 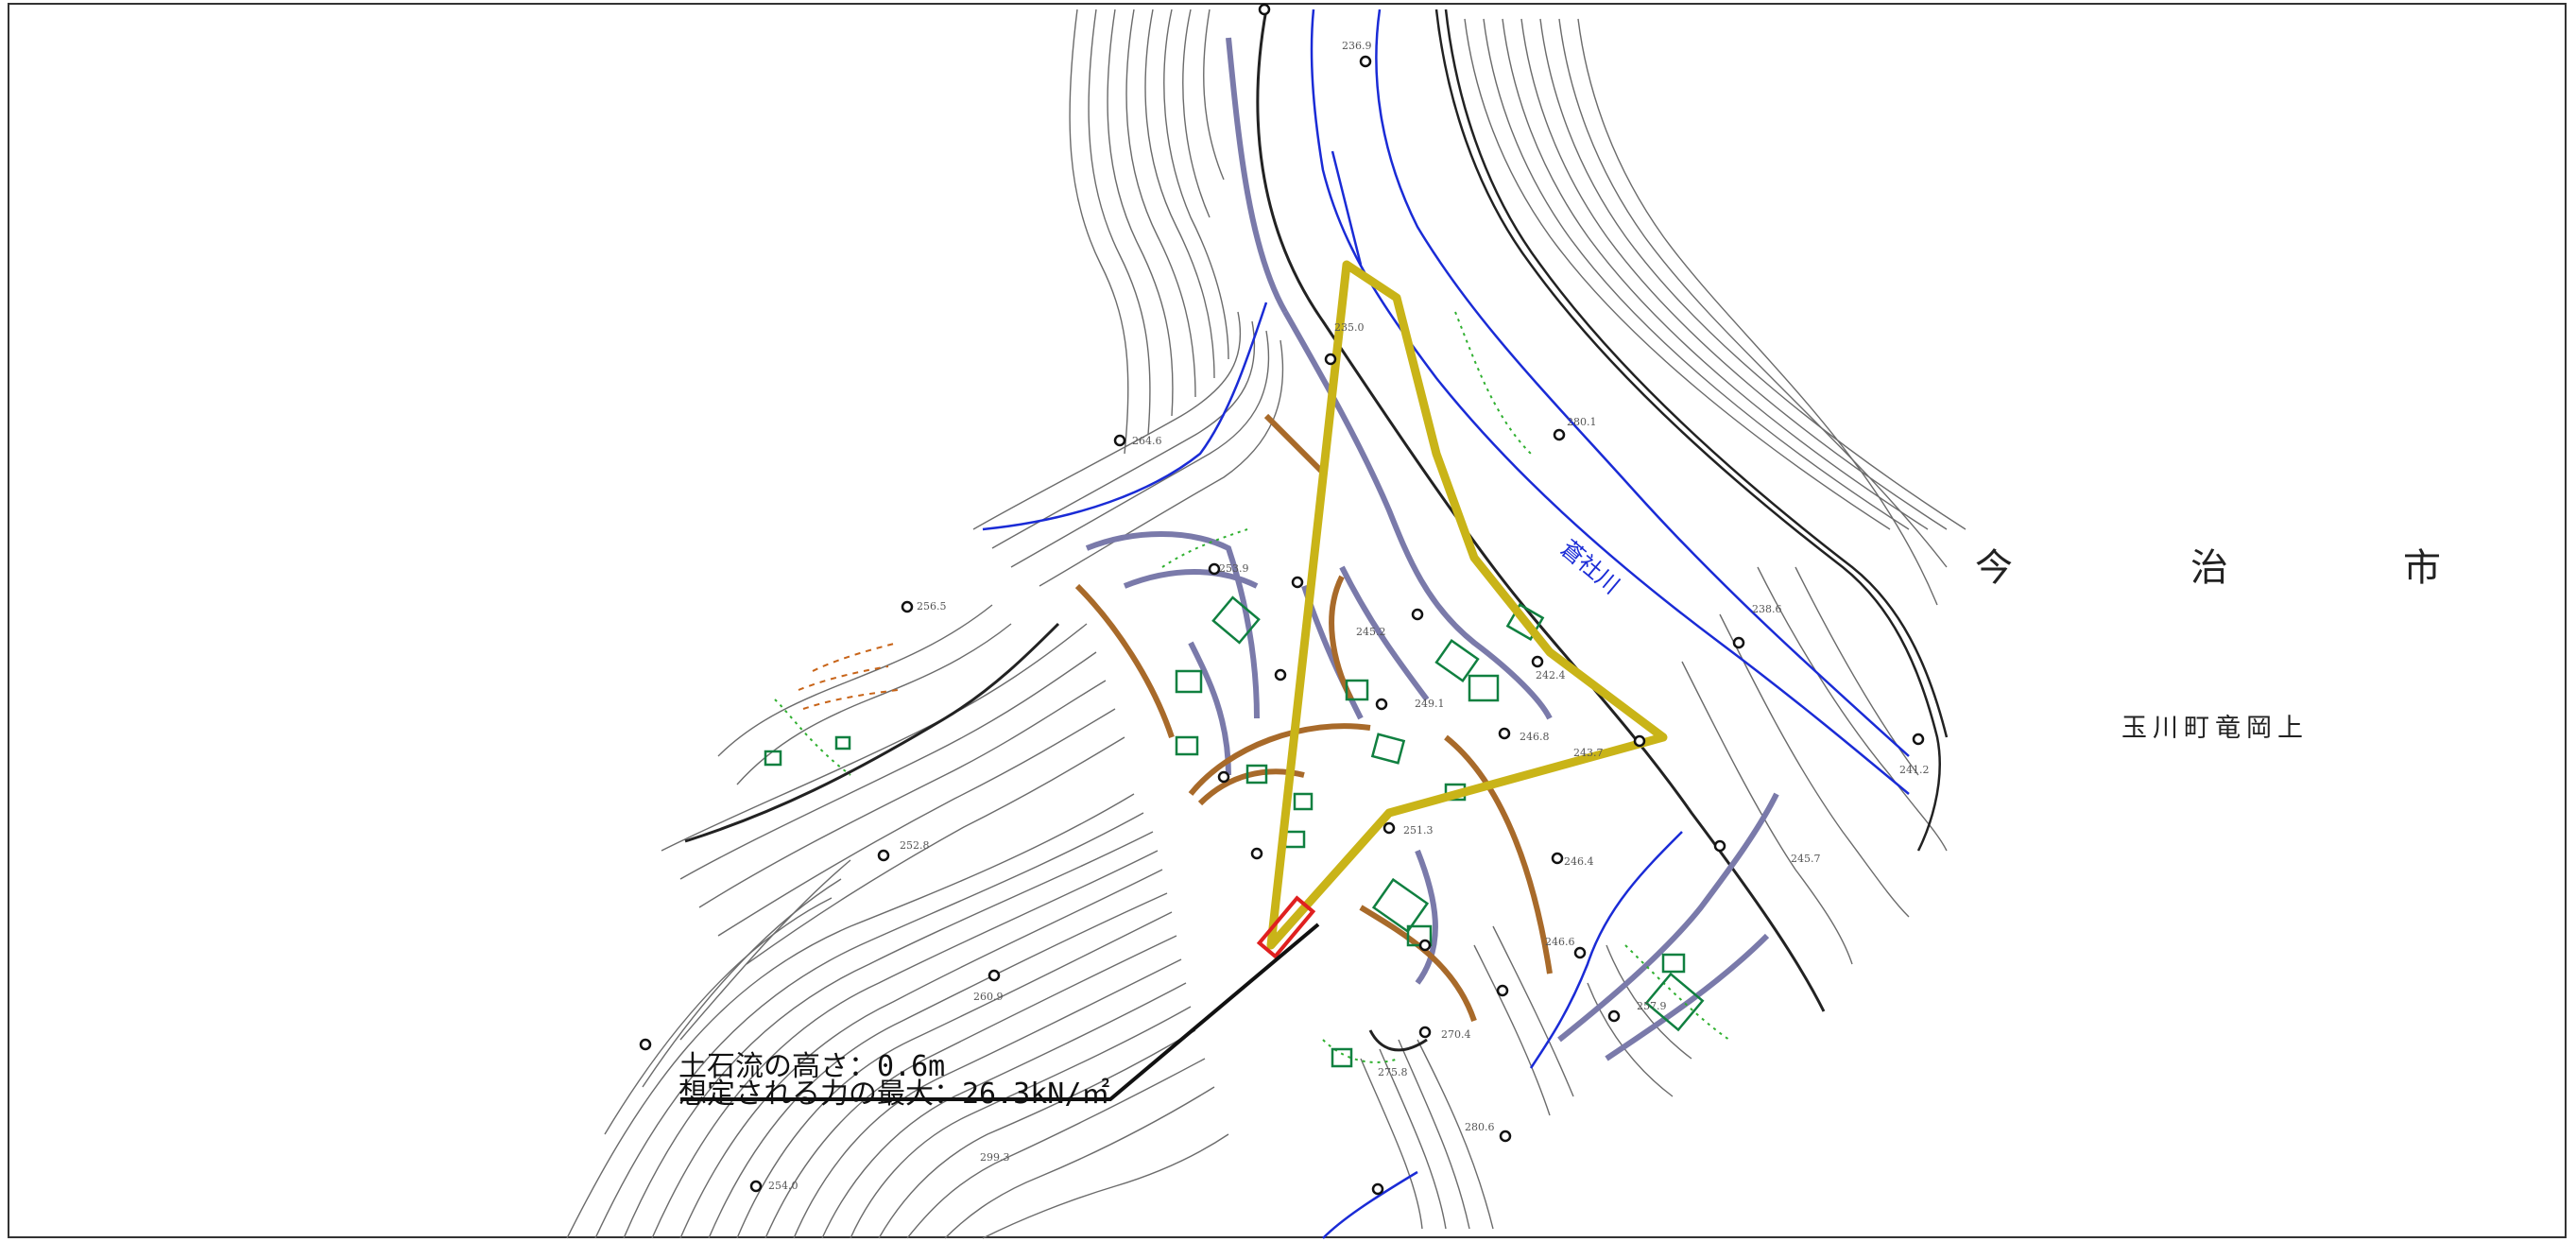 I want to click on city-name-char: 今, so click(x=1994, y=568).